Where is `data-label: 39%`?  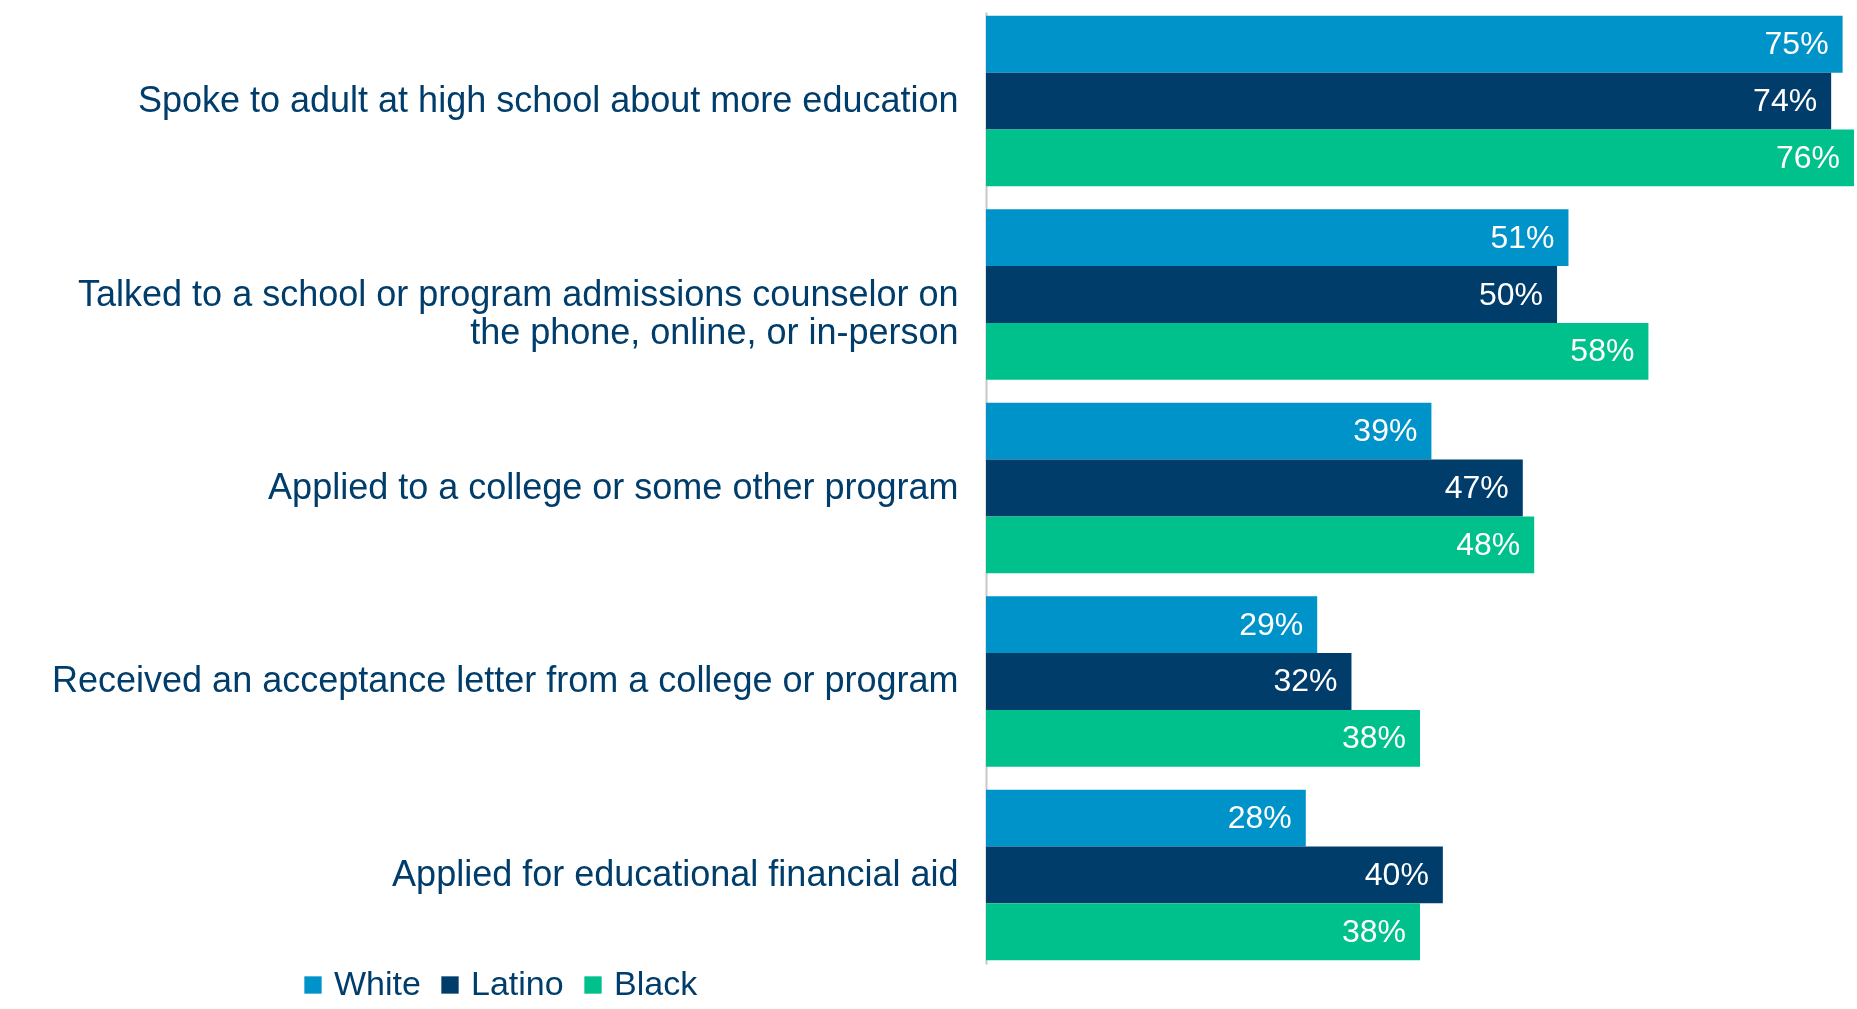 data-label: 39% is located at coordinates (1385, 430).